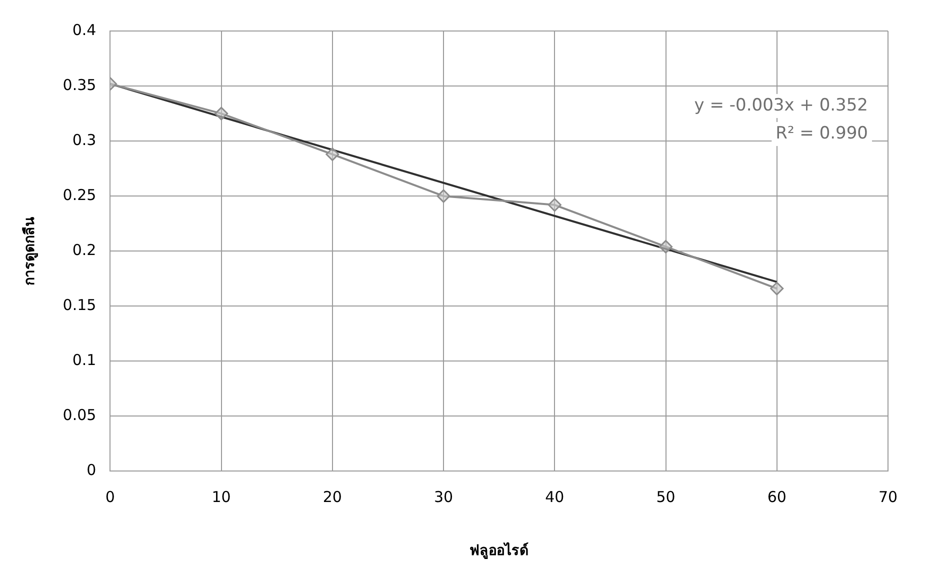  Describe the element at coordinates (91, 470) in the screenshot. I see `y-tick-label: 0` at that location.